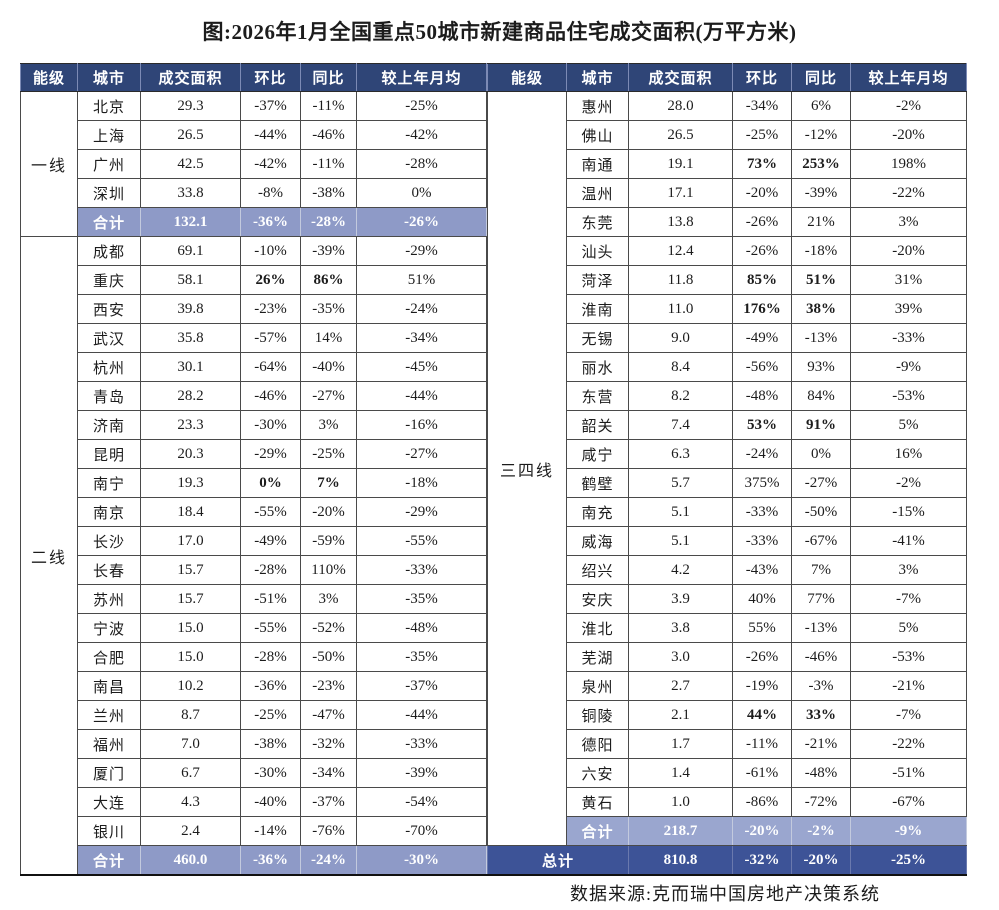 Image resolution: width=999 pixels, height=910 pixels. I want to click on city-row: 安庆 3.9 40% 77% -7%, so click(727, 599).